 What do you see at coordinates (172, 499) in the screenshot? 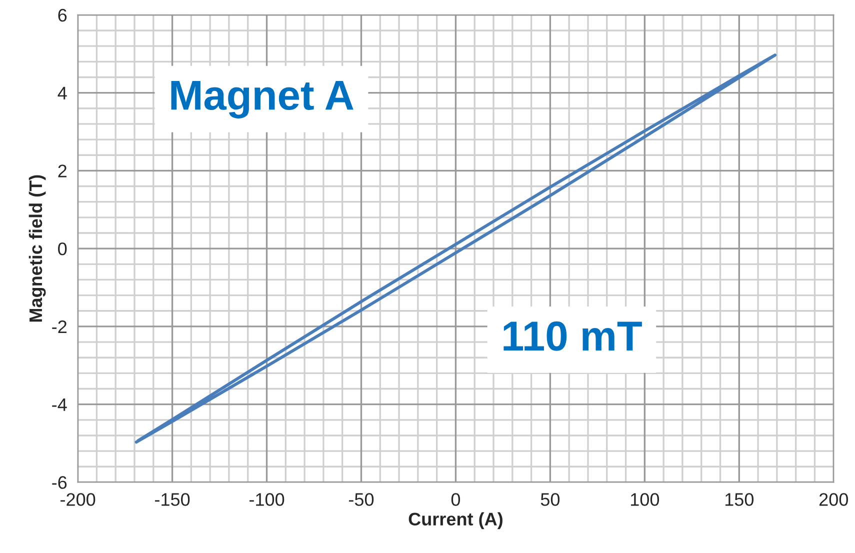
I see `x-tick-label: -150` at bounding box center [172, 499].